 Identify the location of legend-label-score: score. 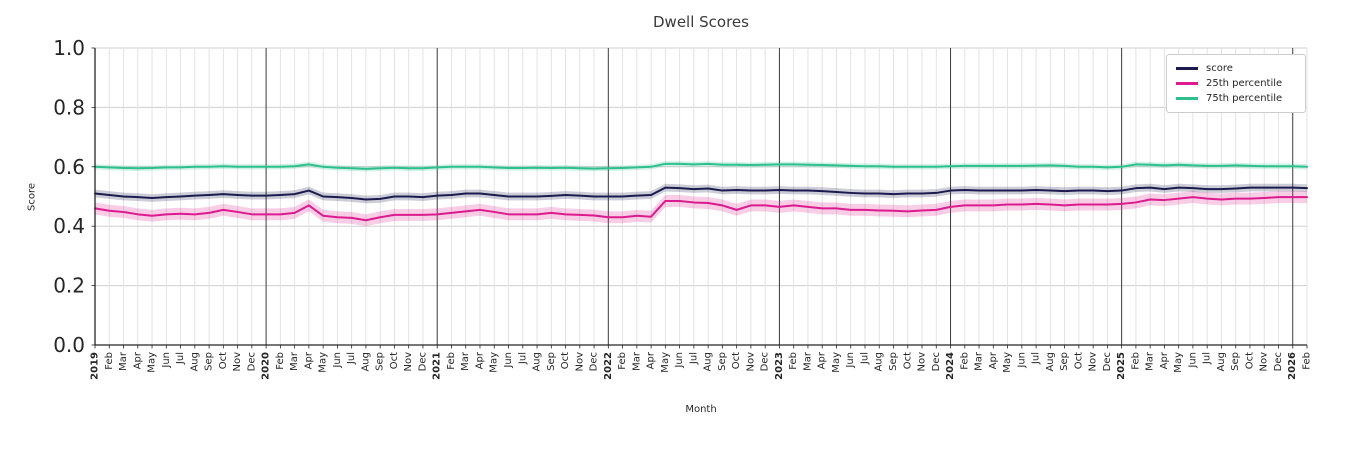
(1219, 68).